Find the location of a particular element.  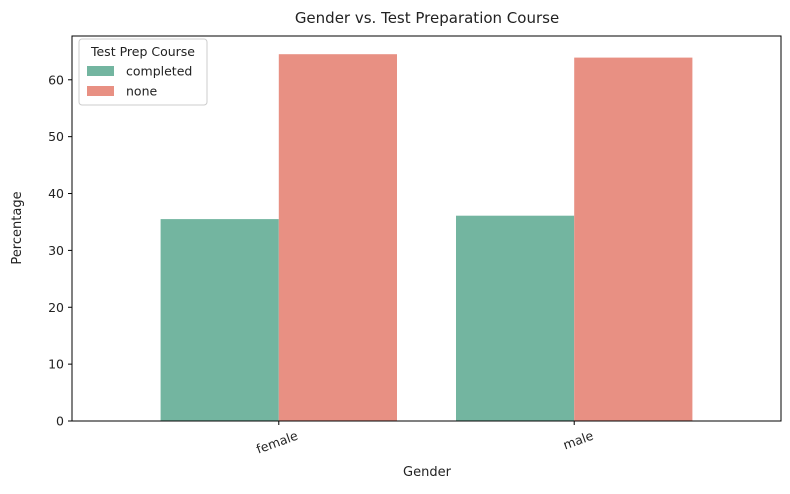

y-axis-label: Percentage is located at coordinates (17, 227).